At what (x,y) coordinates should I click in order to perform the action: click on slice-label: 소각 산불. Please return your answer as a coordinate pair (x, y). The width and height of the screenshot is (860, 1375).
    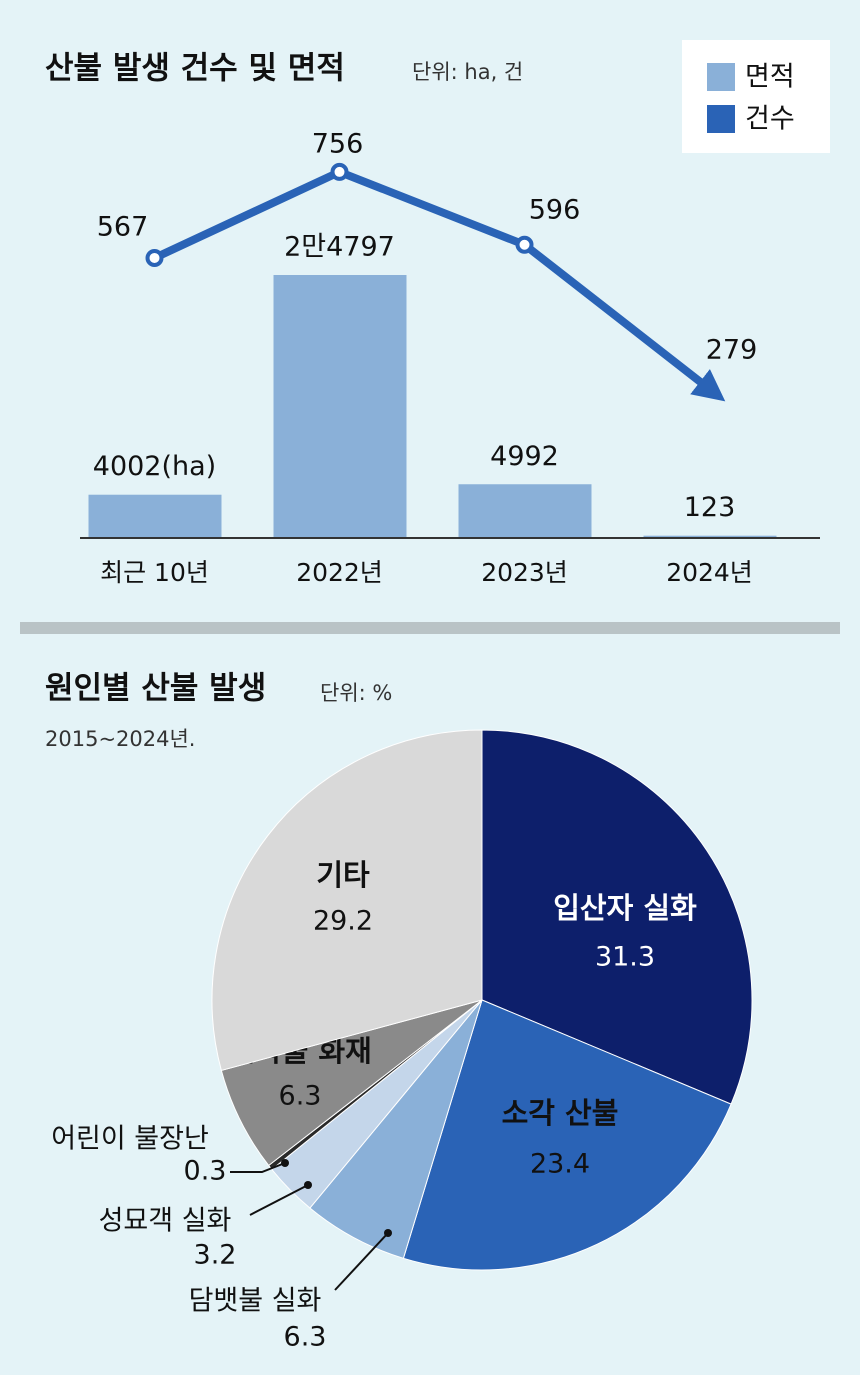
    Looking at the image, I should click on (560, 1113).